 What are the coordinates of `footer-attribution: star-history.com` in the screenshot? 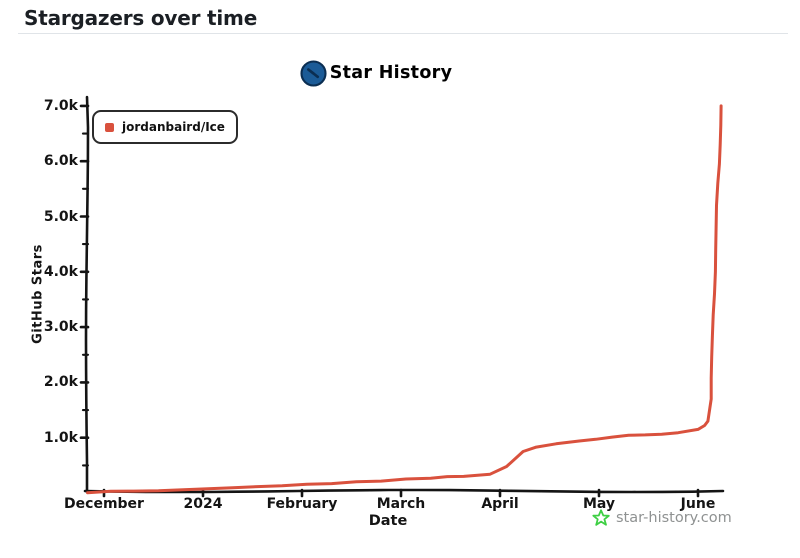 It's located at (662, 518).